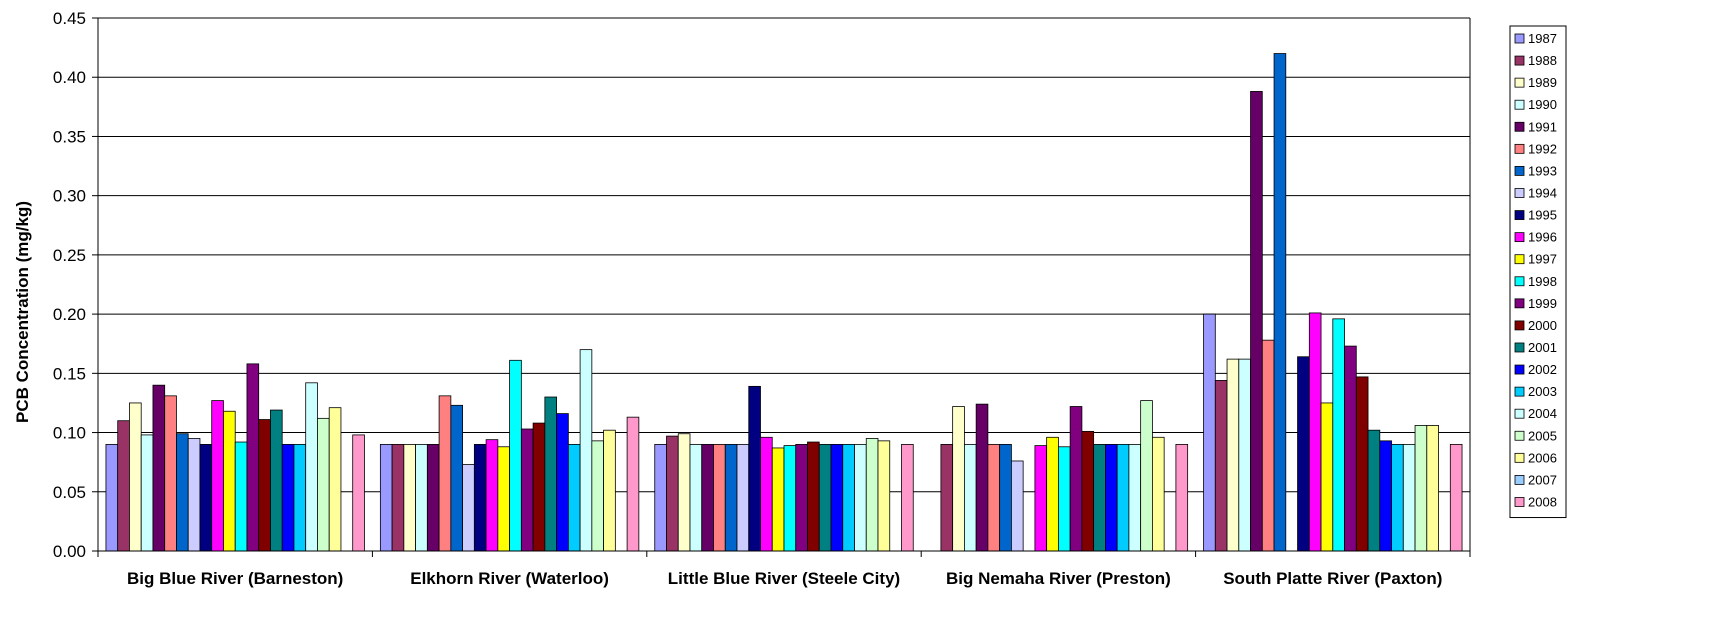 Image resolution: width=1711 pixels, height=643 pixels. Describe the element at coordinates (1542, 192) in the screenshot. I see `legend-label: 1994` at that location.